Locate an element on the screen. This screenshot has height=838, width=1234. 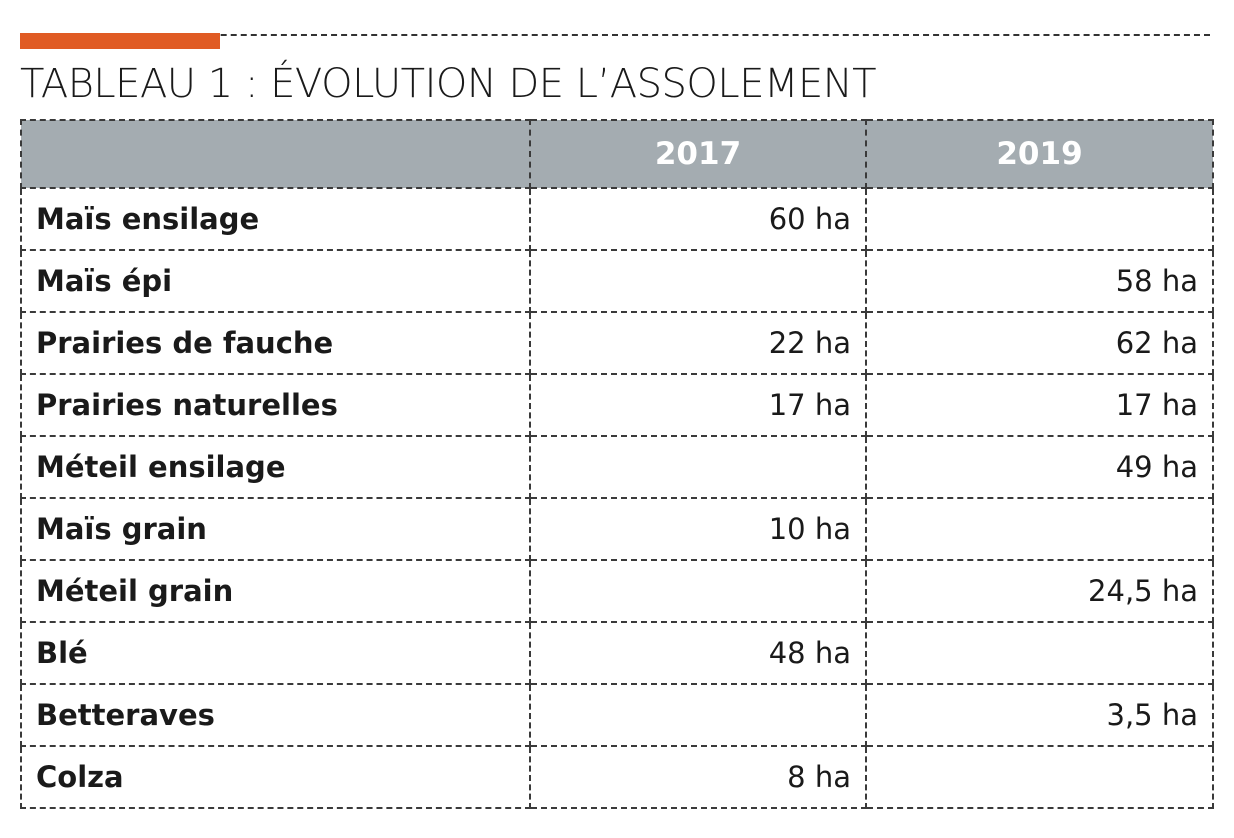
value-2017: 22 ha is located at coordinates (698, 343).